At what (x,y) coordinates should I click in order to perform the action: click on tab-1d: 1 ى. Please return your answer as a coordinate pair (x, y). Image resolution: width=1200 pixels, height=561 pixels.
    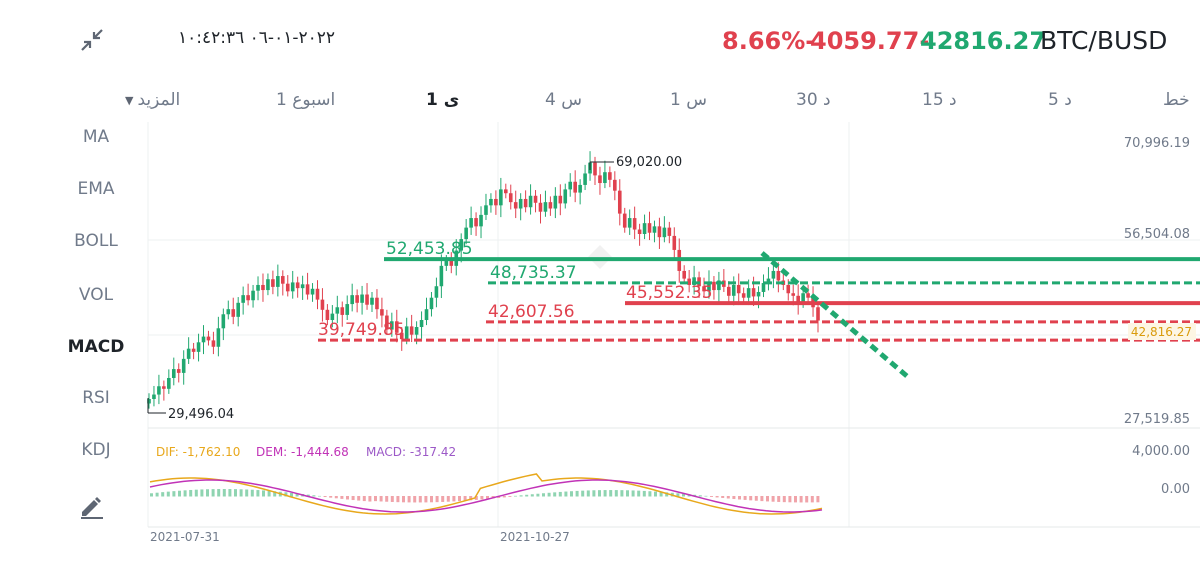
    Looking at the image, I should click on (443, 100).